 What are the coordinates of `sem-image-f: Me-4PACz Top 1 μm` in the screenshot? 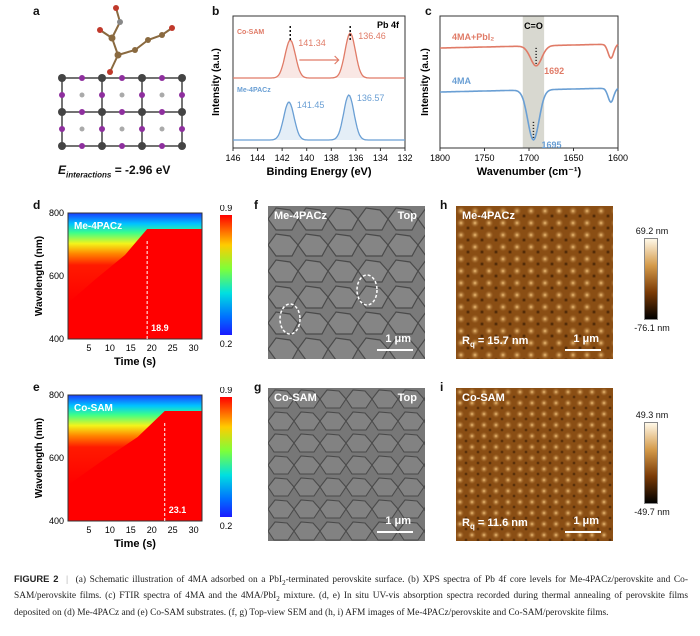 It's located at (346, 282).